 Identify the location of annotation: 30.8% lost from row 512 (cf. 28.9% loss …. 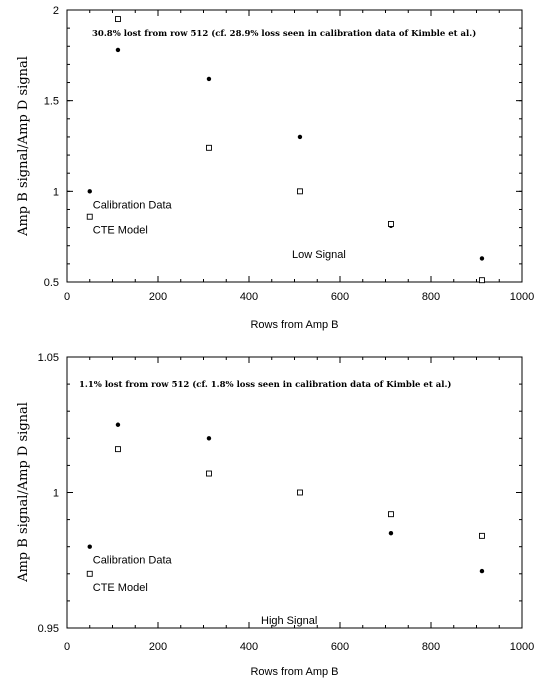
(284, 33).